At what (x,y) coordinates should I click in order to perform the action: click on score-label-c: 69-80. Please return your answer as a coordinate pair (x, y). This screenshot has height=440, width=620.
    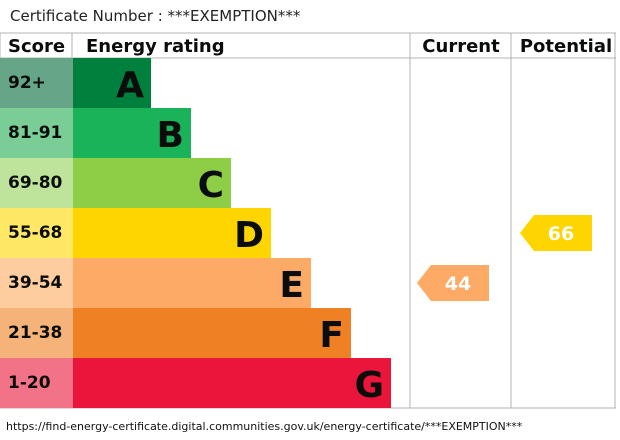
    Looking at the image, I should click on (35, 183).